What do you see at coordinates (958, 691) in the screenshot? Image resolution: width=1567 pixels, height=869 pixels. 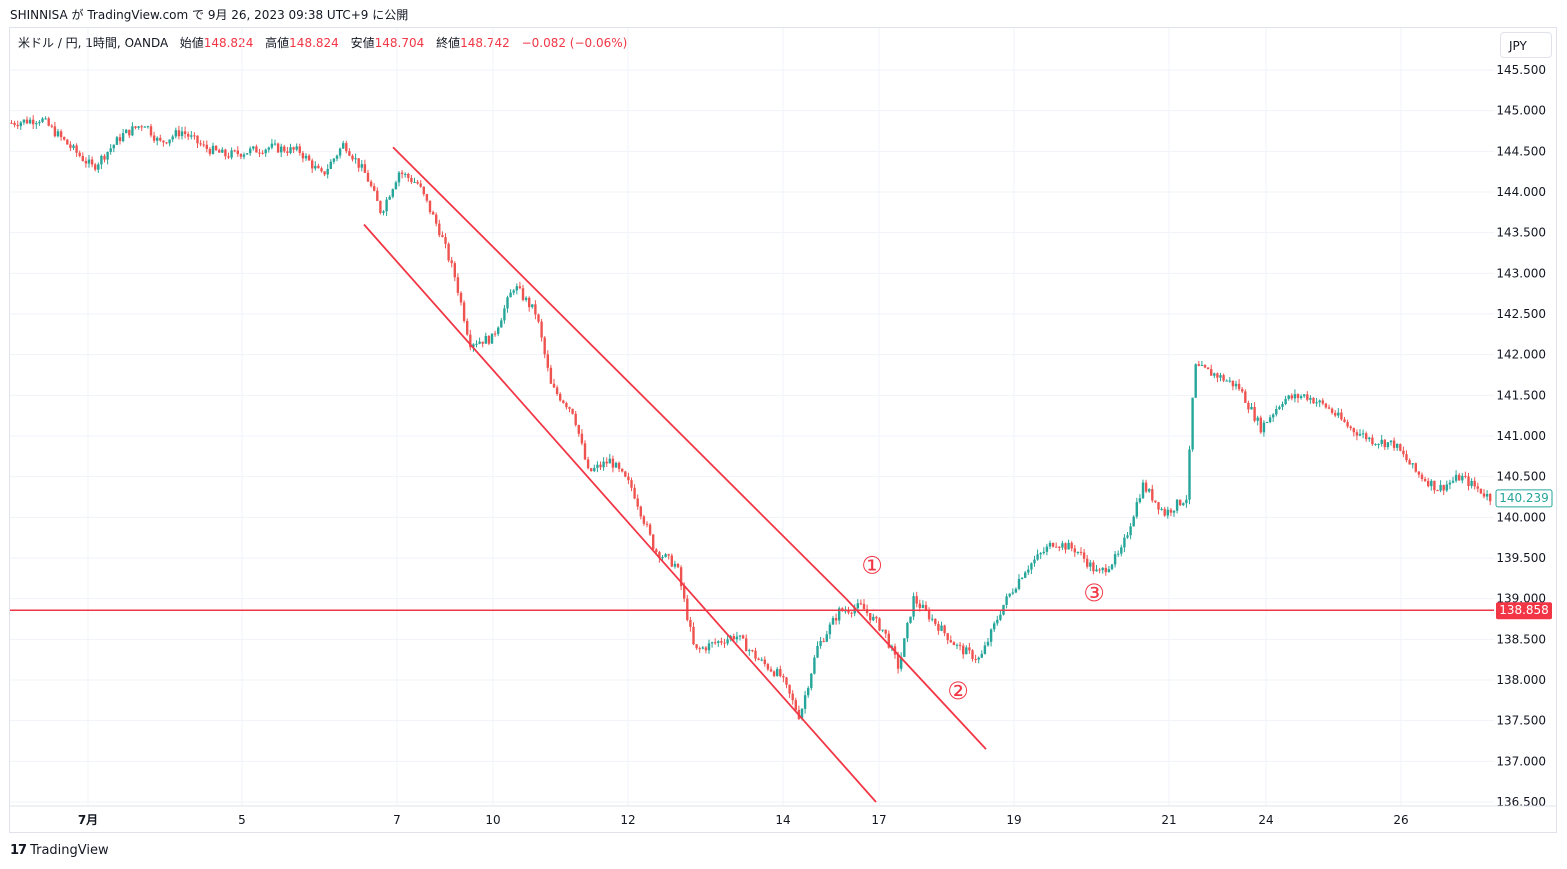 I see `annotation-label: ②` at bounding box center [958, 691].